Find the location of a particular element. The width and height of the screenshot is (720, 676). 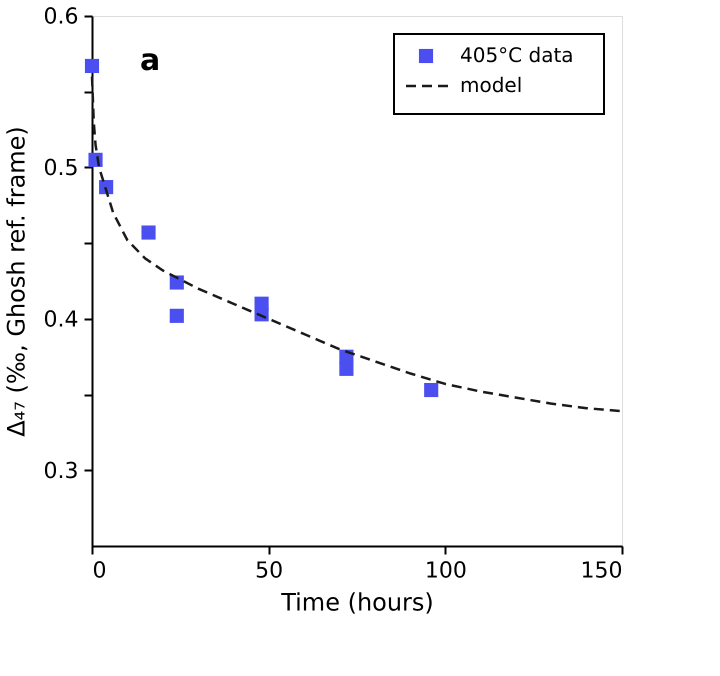

y-tick-label: 0.3 is located at coordinates (61, 471).